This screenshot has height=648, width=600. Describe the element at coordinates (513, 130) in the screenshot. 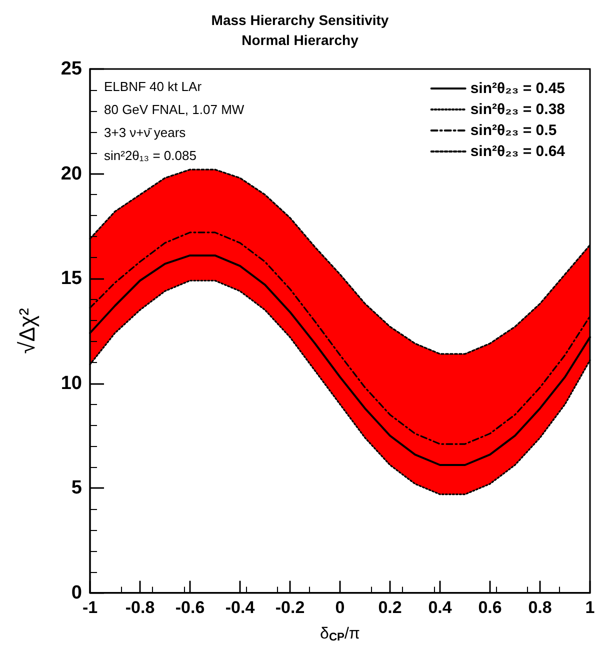

I see `legend-label: sin²θ₂₃ = 0.5` at that location.